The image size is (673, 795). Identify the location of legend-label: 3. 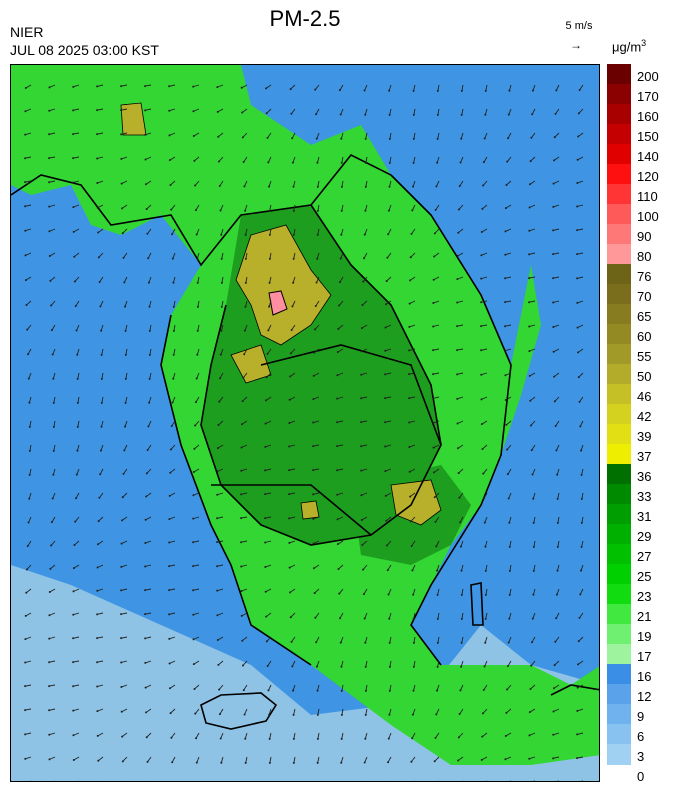
(641, 756).